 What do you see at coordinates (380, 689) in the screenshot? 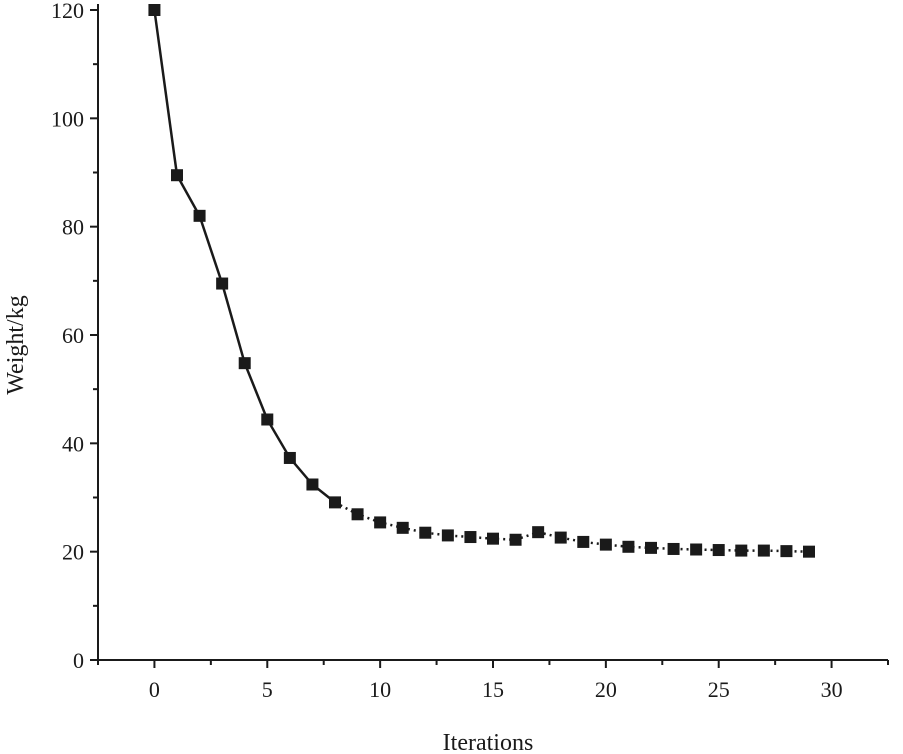
I see `x-tick-label: 10` at bounding box center [380, 689].